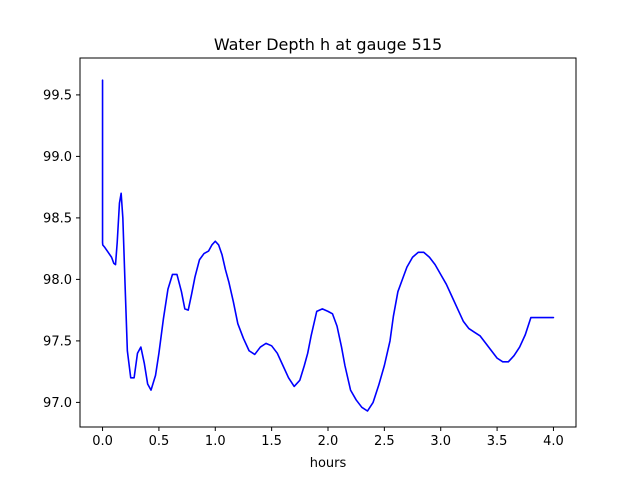  Describe the element at coordinates (215, 441) in the screenshot. I see `x-tick-label: 1.0` at that location.